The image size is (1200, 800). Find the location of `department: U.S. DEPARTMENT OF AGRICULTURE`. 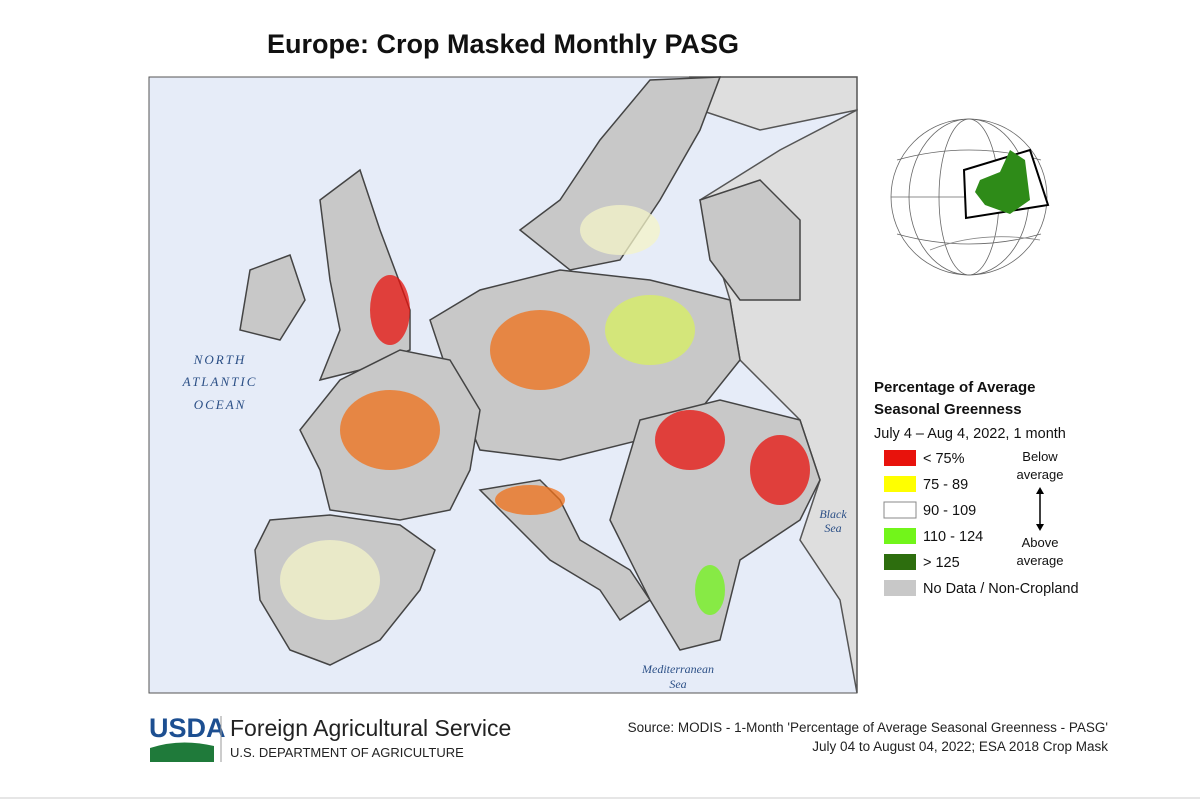

department: U.S. DEPARTMENT OF AGRICULTURE is located at coordinates (347, 752).